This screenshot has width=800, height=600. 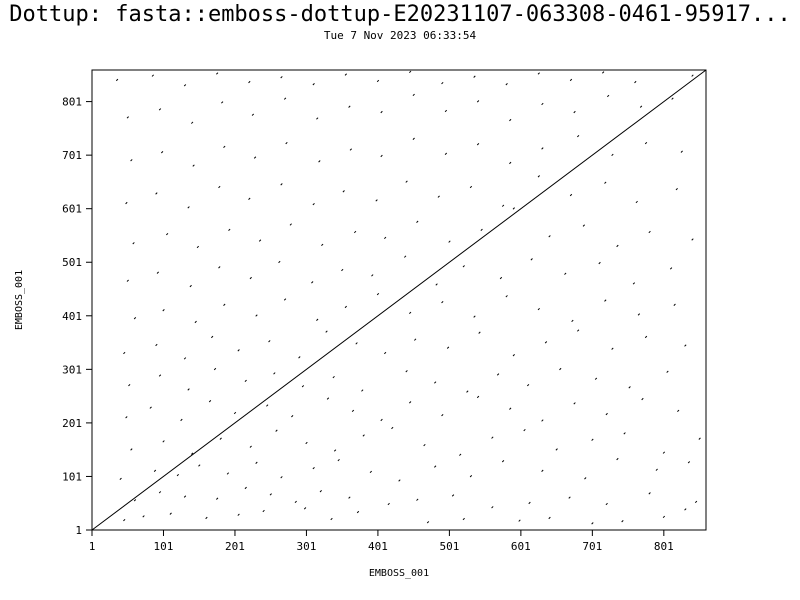 What do you see at coordinates (521, 546) in the screenshot?
I see `x-tick-label: 601` at bounding box center [521, 546].